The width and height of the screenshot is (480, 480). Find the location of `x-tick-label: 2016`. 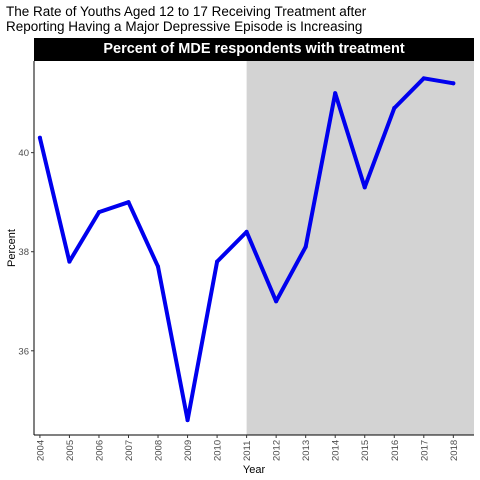

x-tick-label: 2016 is located at coordinates (395, 450).